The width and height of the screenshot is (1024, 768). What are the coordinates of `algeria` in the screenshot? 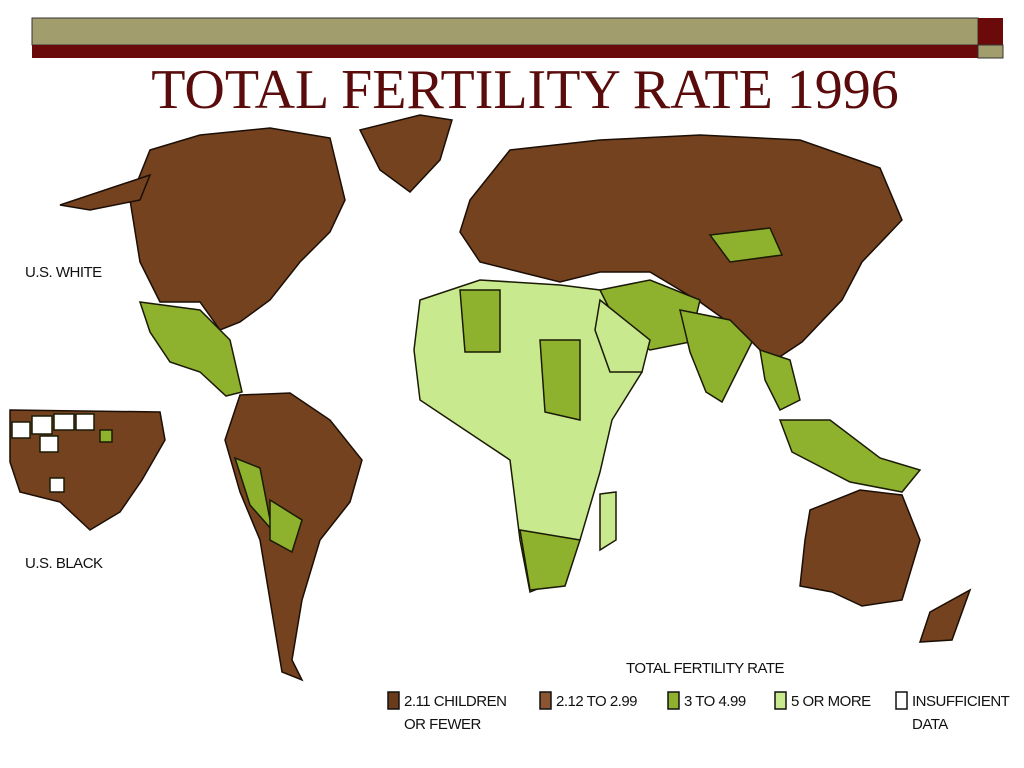 It's located at (480, 321).